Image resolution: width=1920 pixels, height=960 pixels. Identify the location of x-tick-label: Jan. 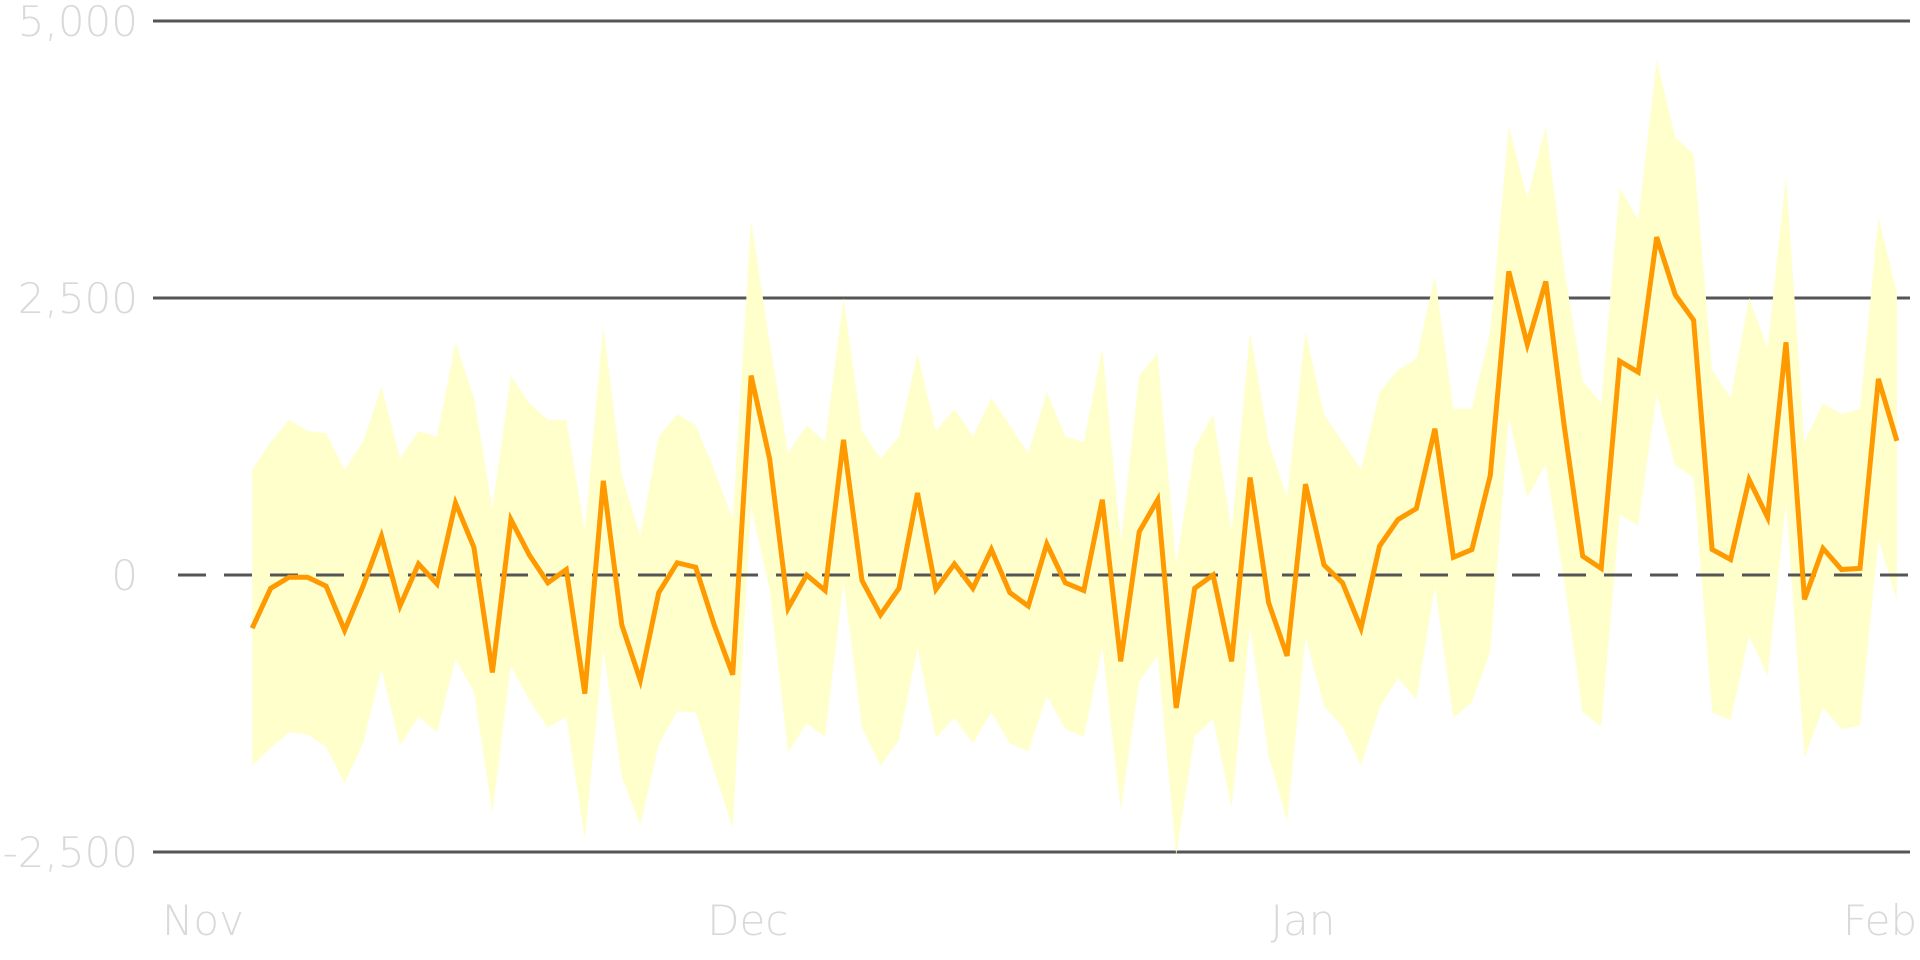
(1303, 920).